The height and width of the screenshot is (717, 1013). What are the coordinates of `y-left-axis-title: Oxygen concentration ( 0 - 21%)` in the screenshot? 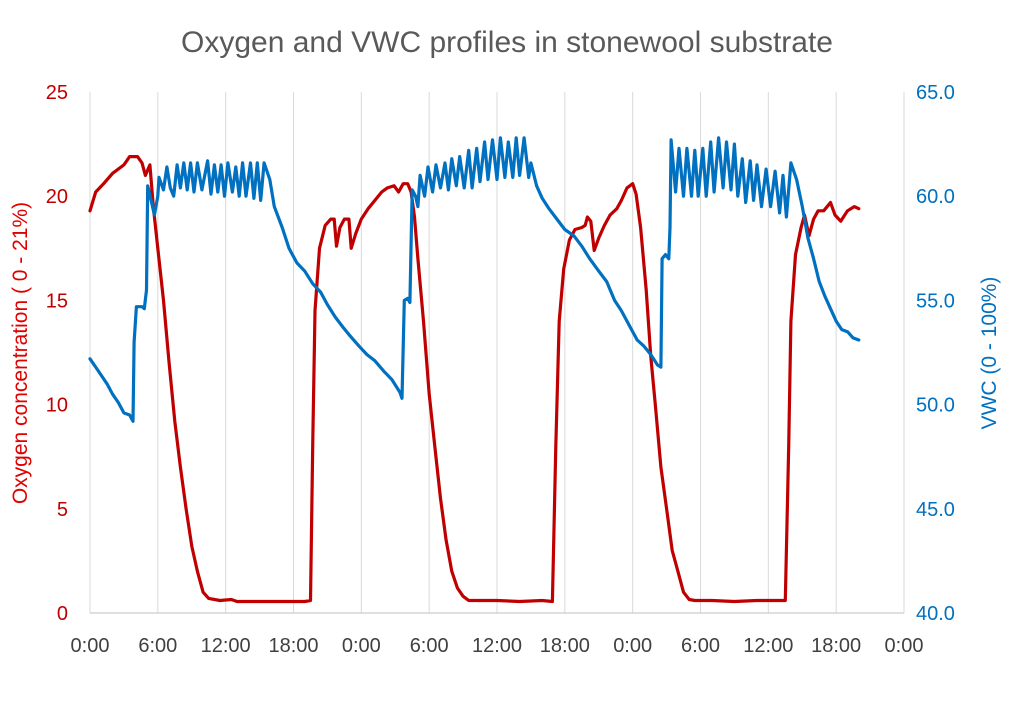 It's located at (20, 353).